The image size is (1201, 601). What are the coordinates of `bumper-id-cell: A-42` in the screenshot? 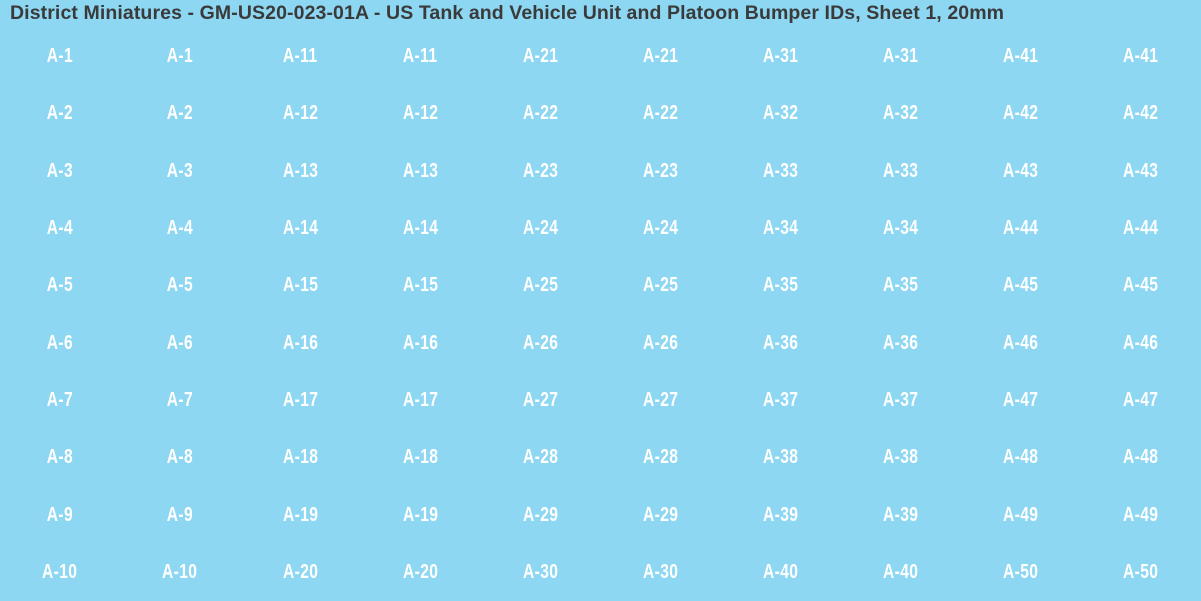 It's located at (1141, 113).